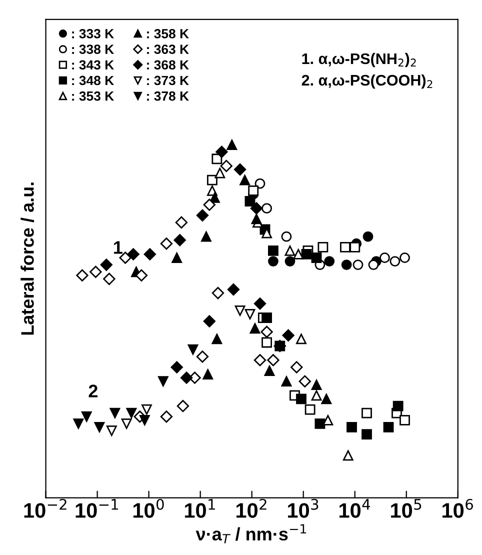 Image resolution: width=482 pixels, height=555 pixels. Describe the element at coordinates (93, 96) in the screenshot. I see `legend-label: : 353 K` at that location.